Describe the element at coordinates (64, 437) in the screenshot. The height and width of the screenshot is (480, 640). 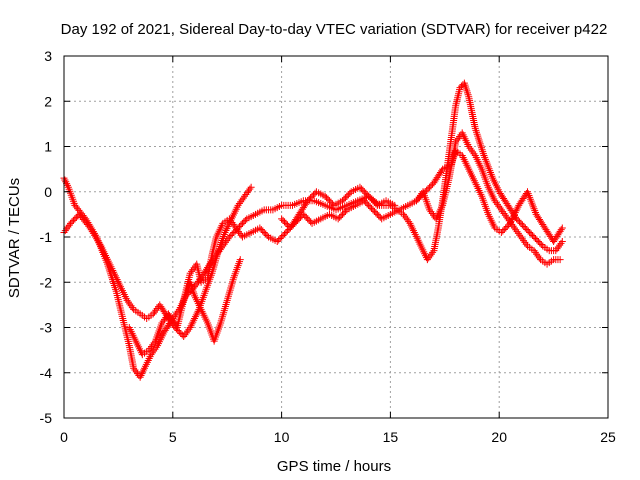
I see `x-tick-label: 0` at that location.